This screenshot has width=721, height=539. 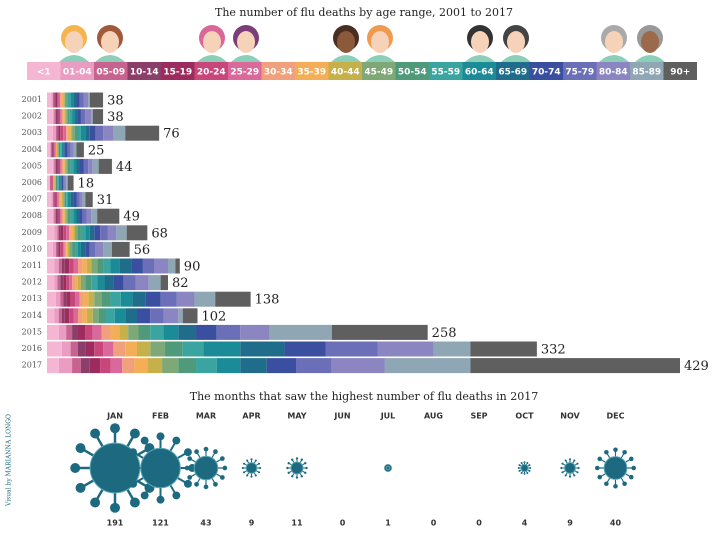 What do you see at coordinates (388, 523) in the screenshot?
I see `value-label: 1` at bounding box center [388, 523].